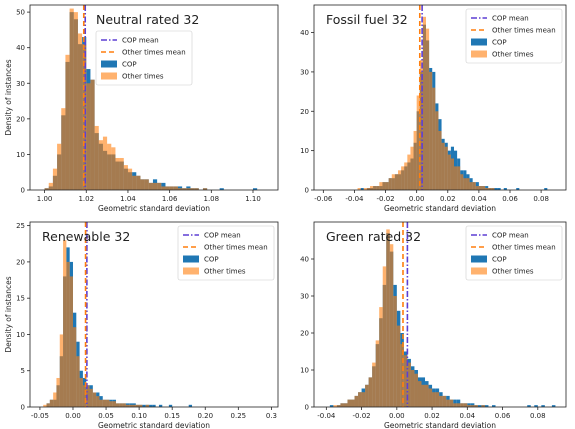 This screenshot has width=575, height=429. Describe the element at coordinates (128, 199) in the screenshot. I see `x-tick-label: 1.04` at that location.